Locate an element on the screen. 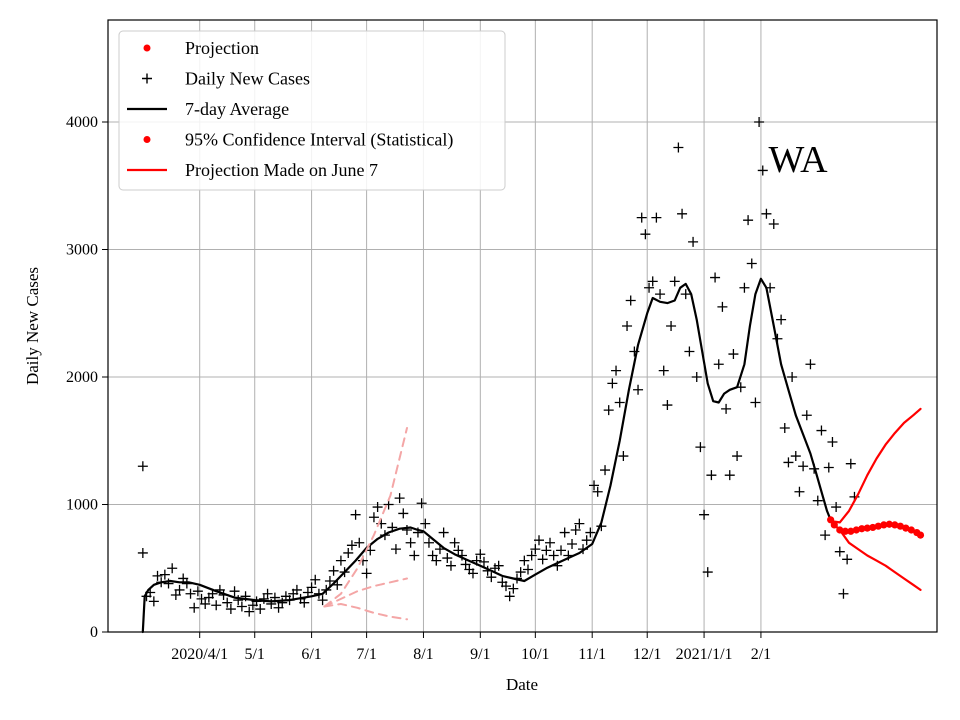 This screenshot has width=960, height=720. x-tick-label: 5/1 is located at coordinates (254, 654).